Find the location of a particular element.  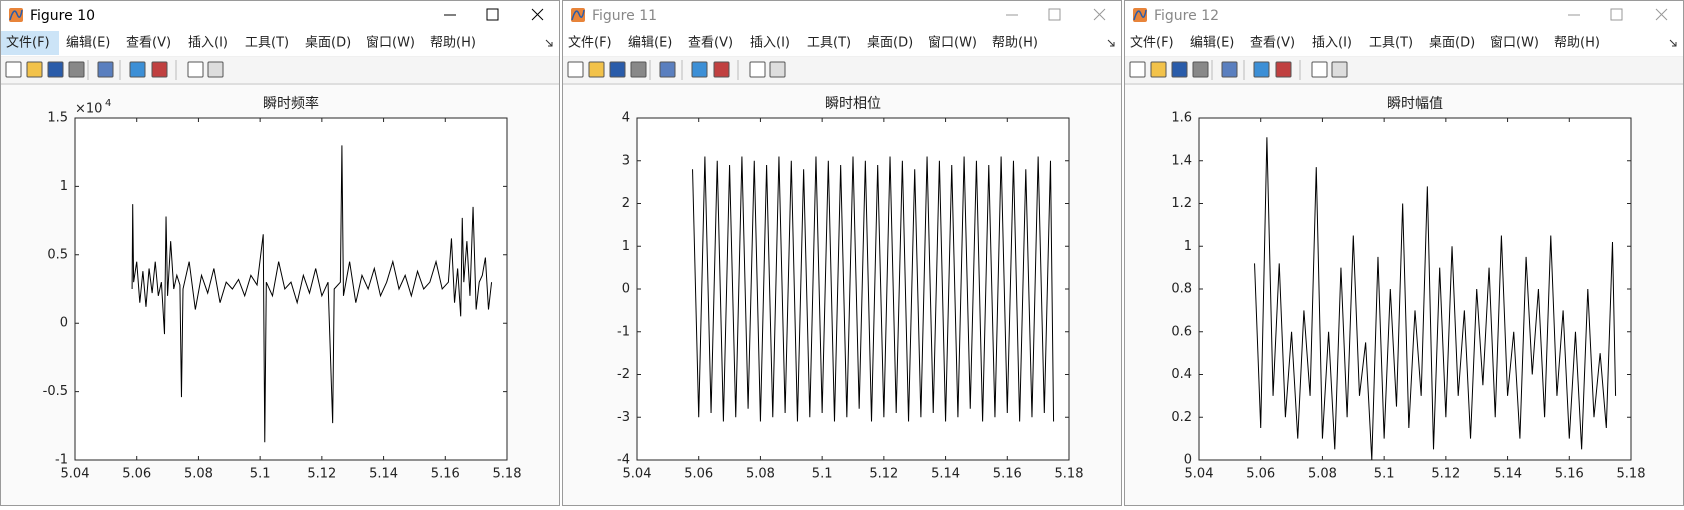

y-tick-label: 0.8 is located at coordinates (1181, 289).